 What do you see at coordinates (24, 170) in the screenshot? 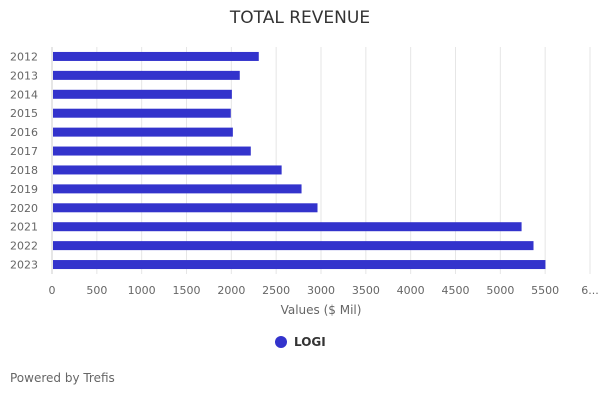
I see `y-tick-label: 2018` at bounding box center [24, 170].